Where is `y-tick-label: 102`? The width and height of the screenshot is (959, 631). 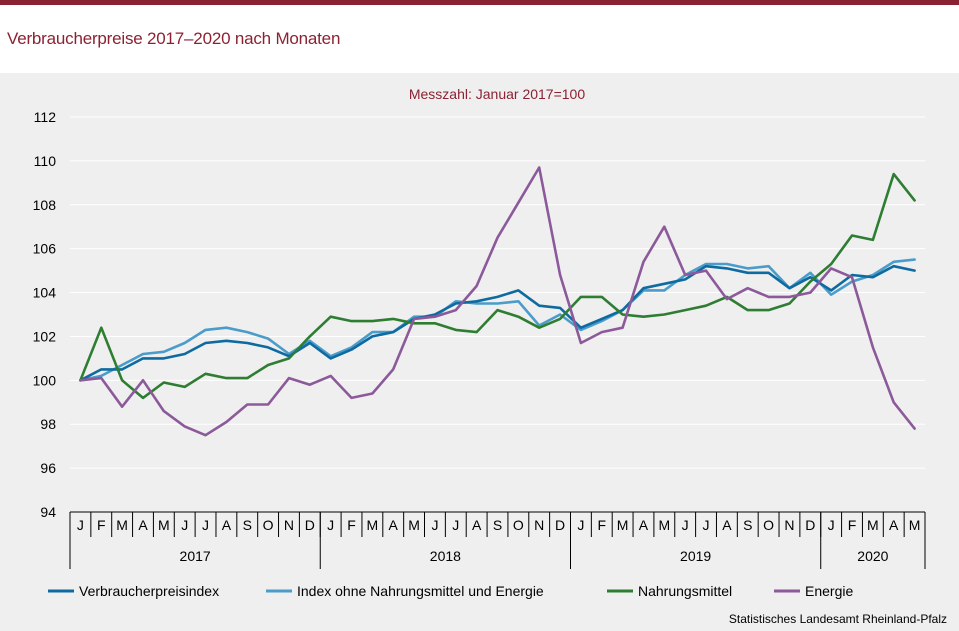 y-tick-label: 102 is located at coordinates (45, 336).